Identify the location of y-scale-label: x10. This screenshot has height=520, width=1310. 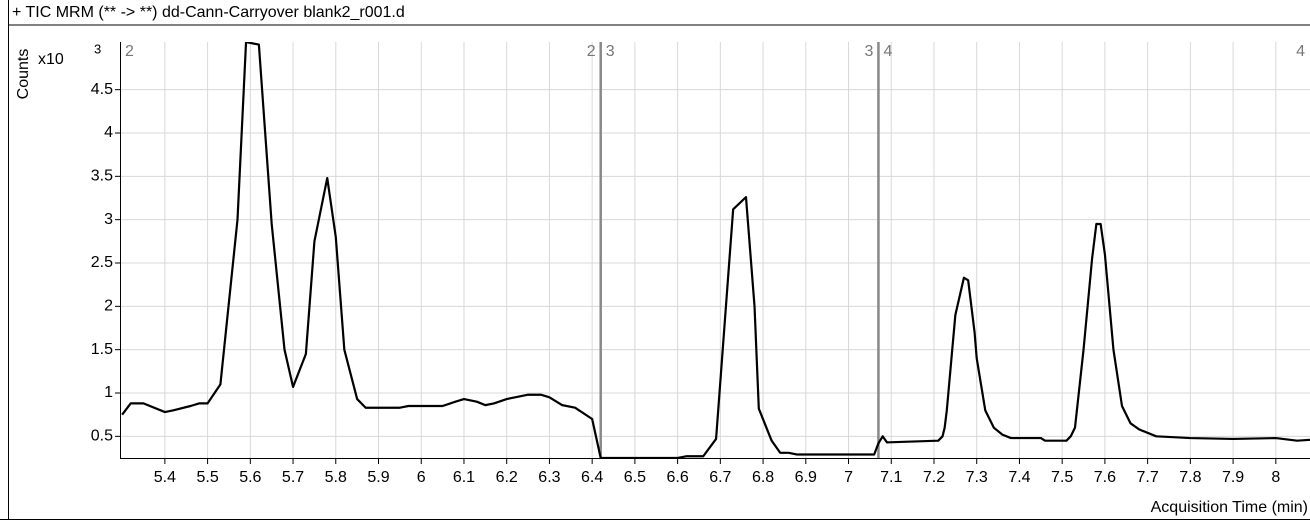
(51, 59).